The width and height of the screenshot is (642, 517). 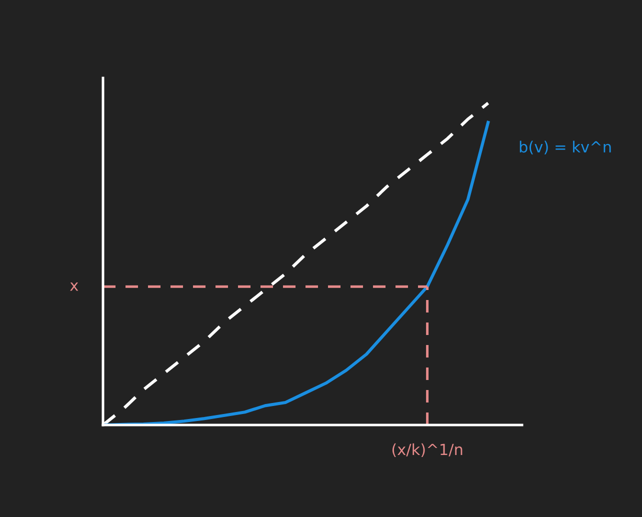 What do you see at coordinates (74, 286) in the screenshot?
I see `ref-line-label: x` at bounding box center [74, 286].